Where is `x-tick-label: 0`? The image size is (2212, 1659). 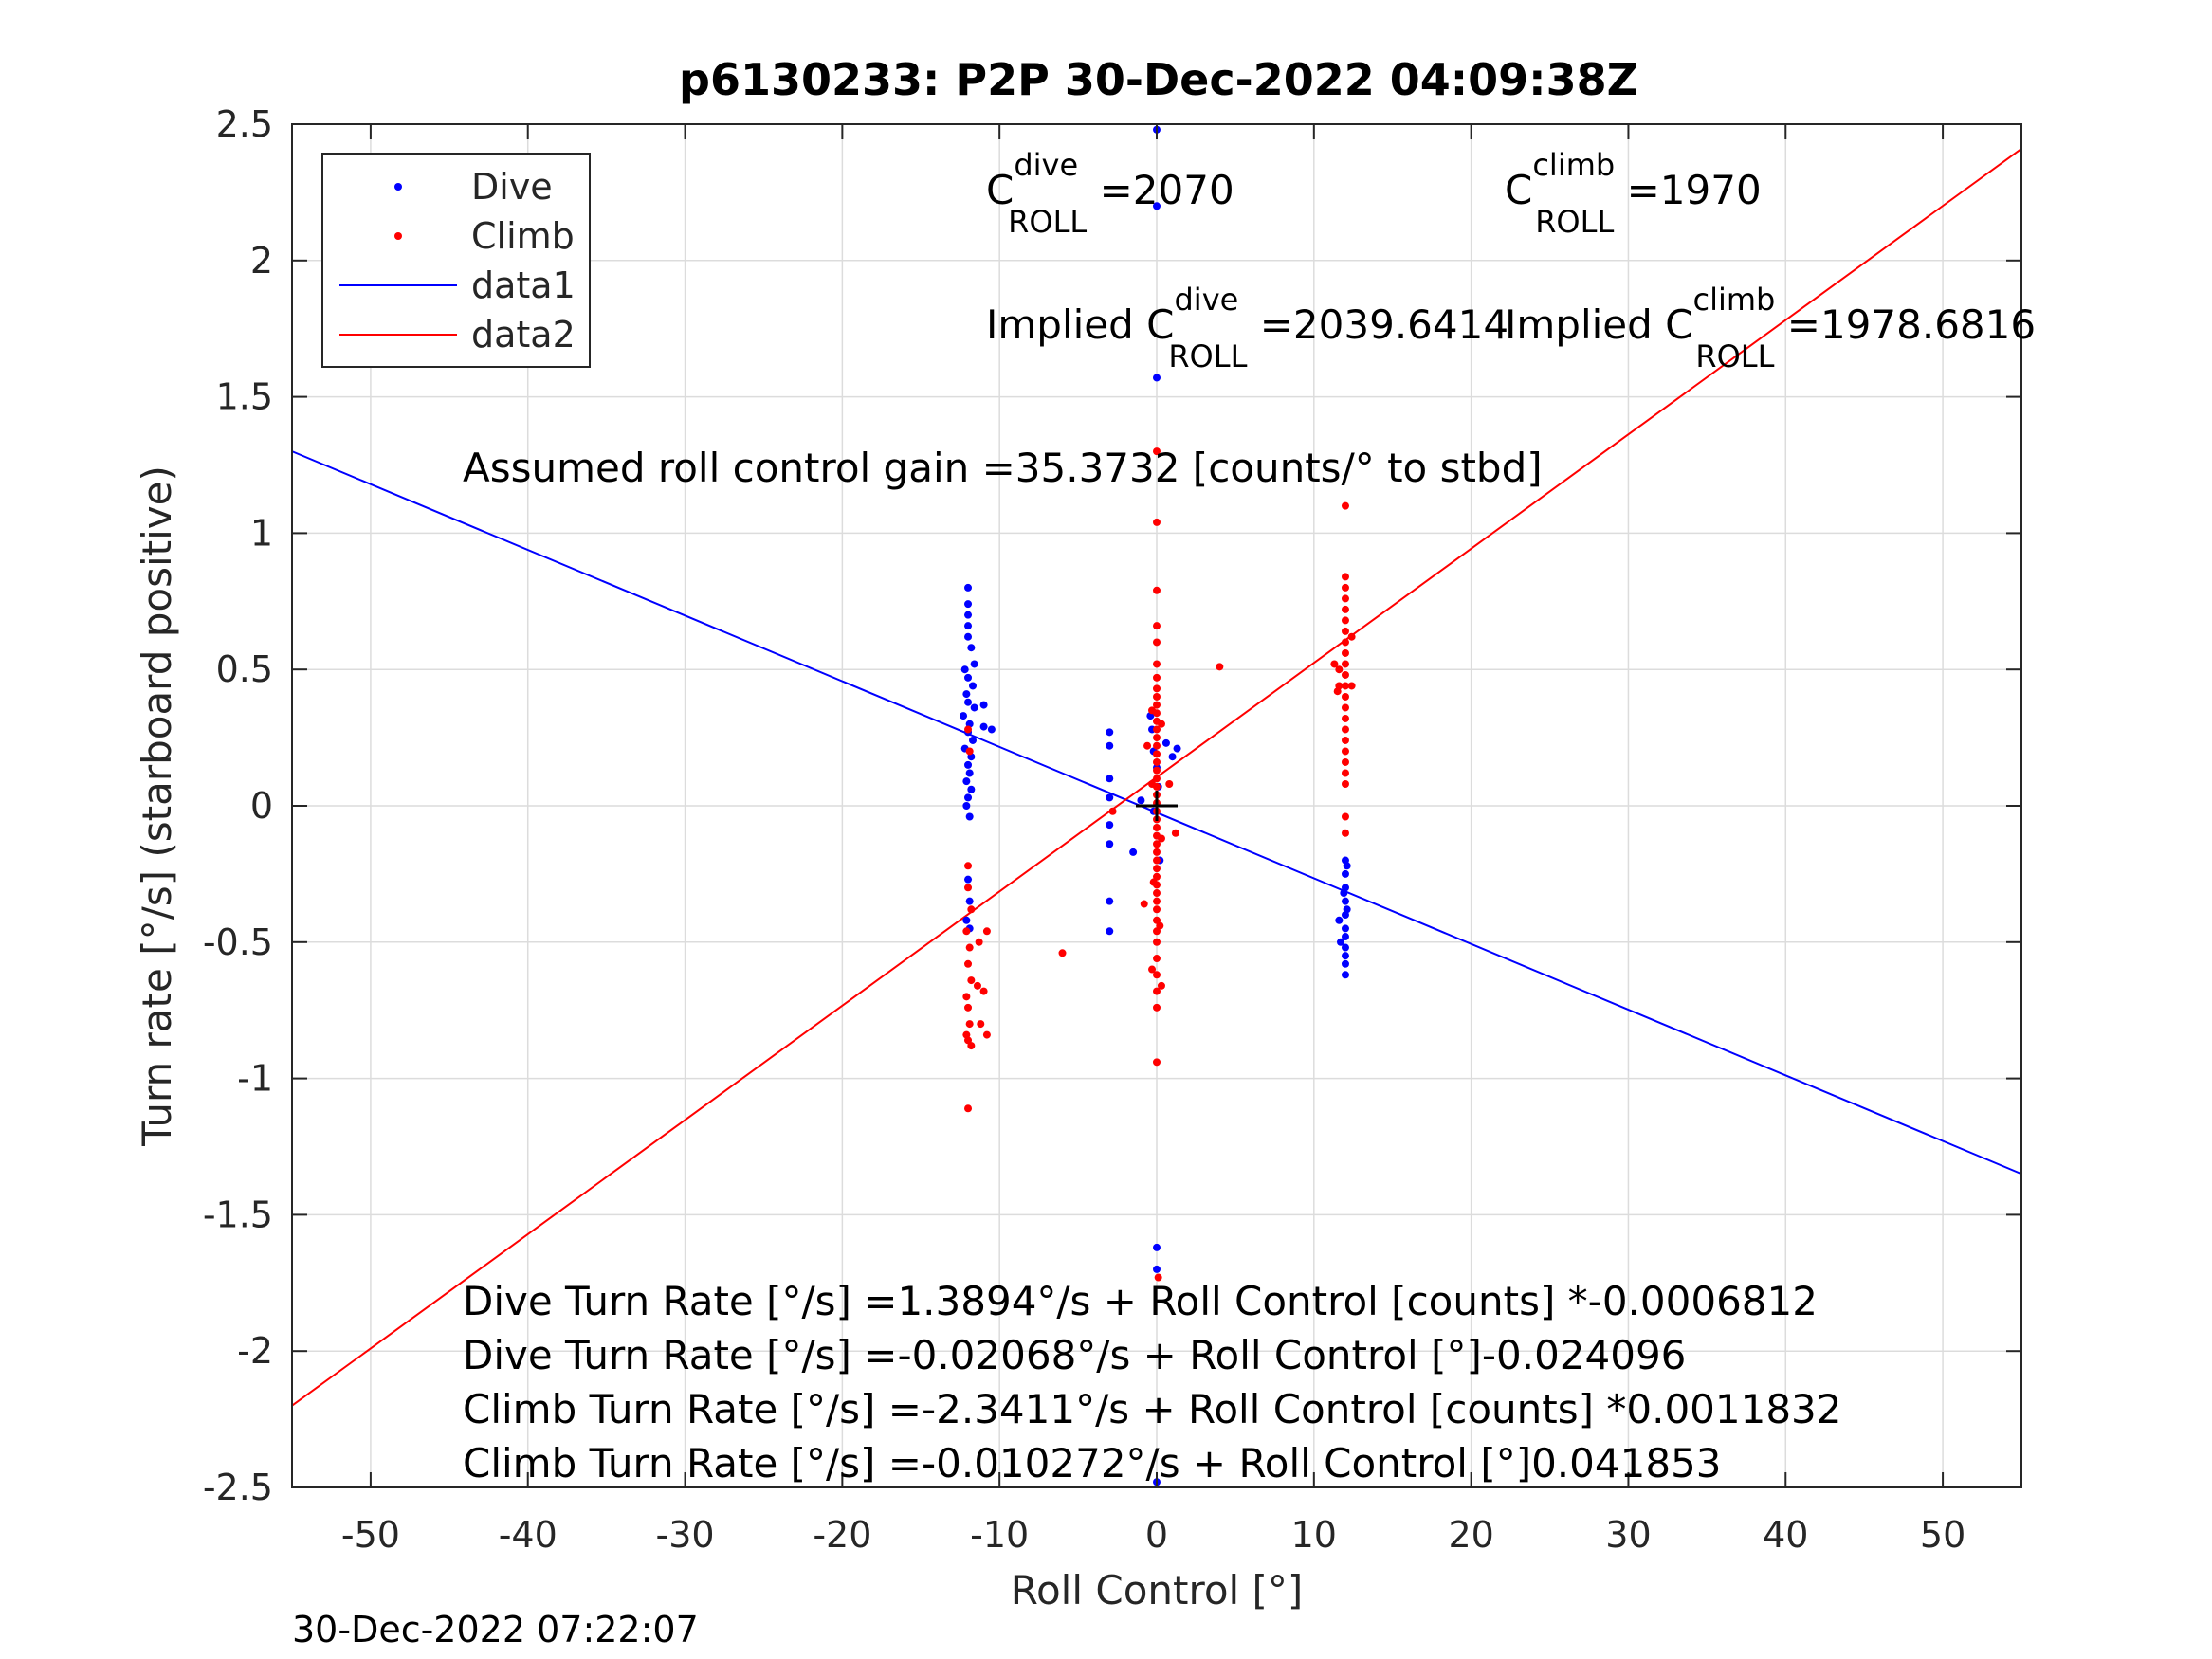 x-tick-label: 0 is located at coordinates (1156, 1535).